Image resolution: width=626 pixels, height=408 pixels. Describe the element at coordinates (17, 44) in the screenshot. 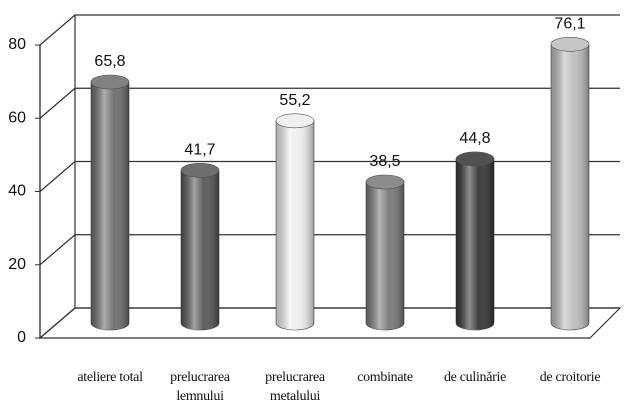

I see `y-tick-label: 80` at that location.